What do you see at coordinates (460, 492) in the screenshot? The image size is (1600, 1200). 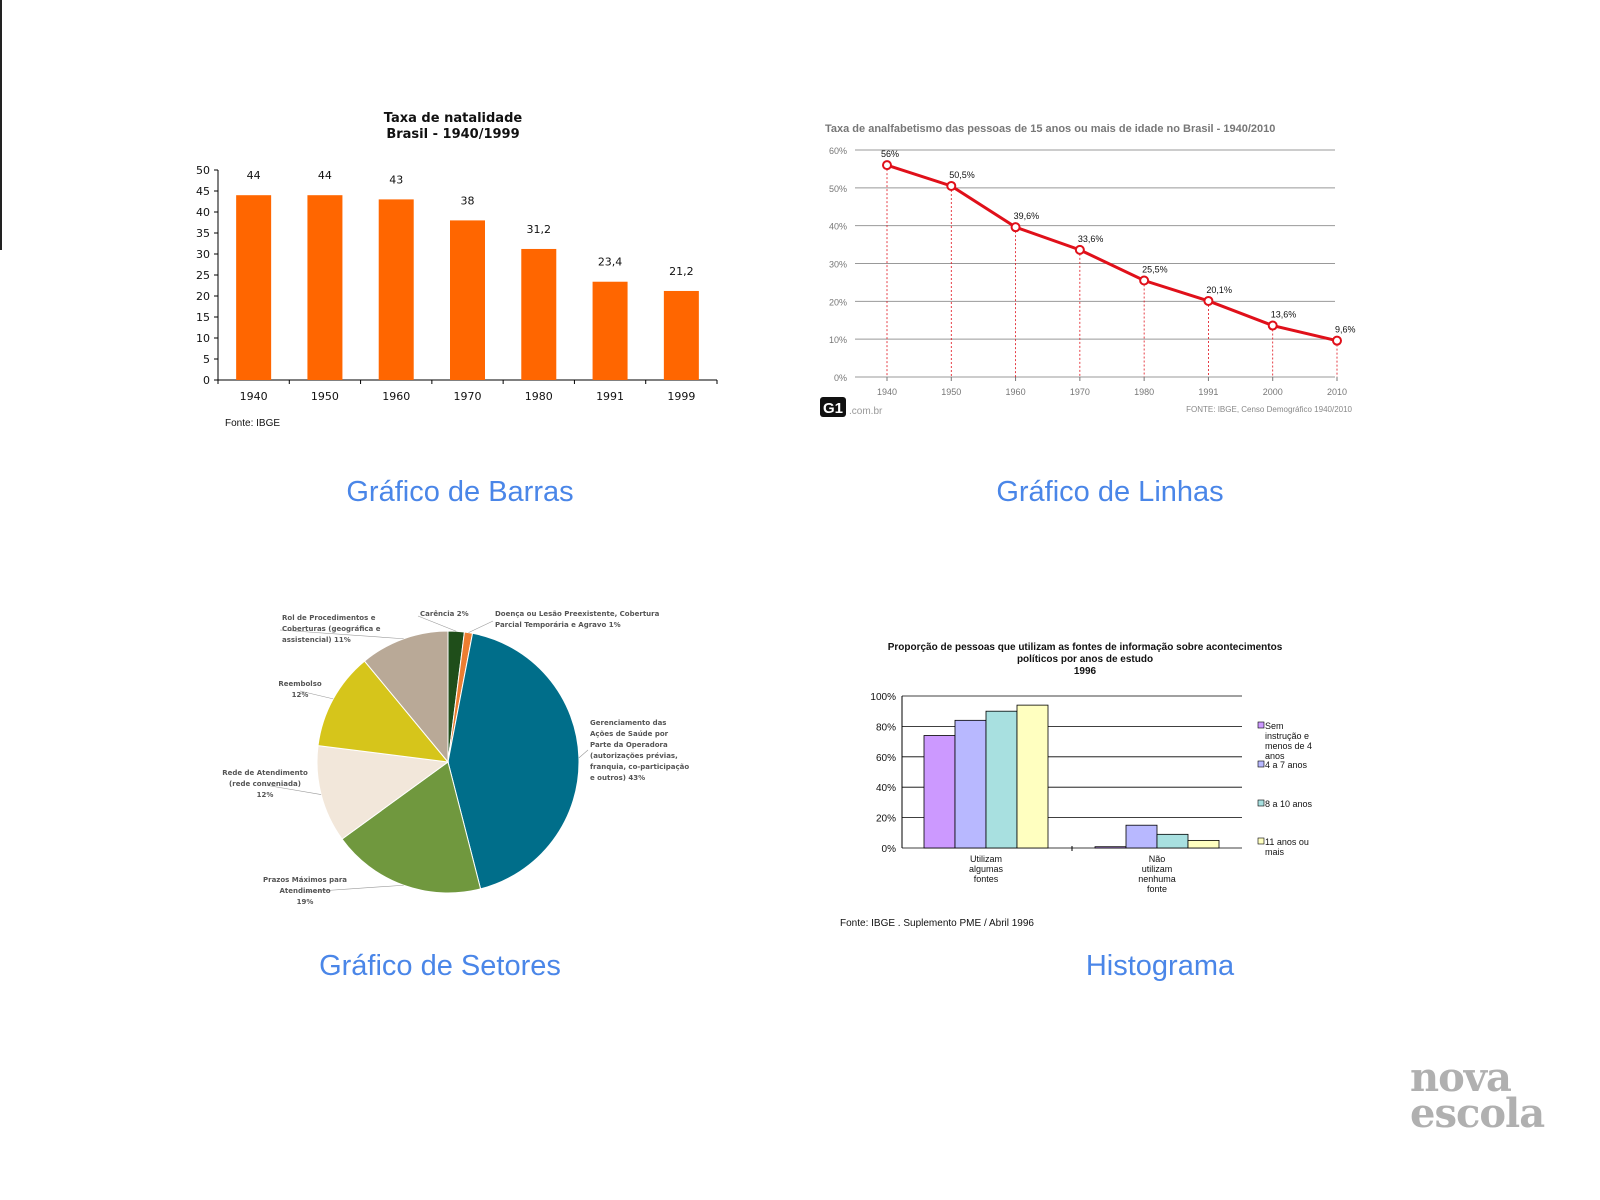 I see `bar-chart-caption: Gráfico de Barras` at bounding box center [460, 492].